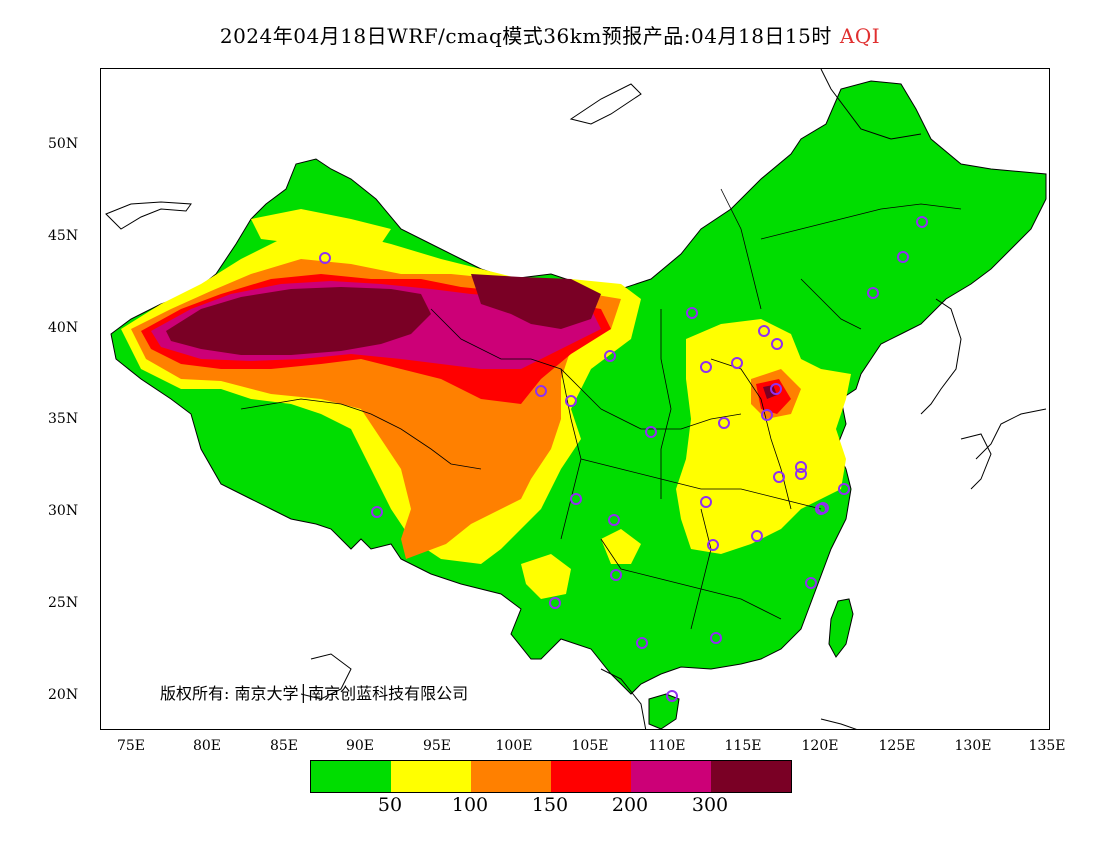 Image resolution: width=1100 pixels, height=850 pixels. I want to click on title-variable: AQI, so click(860, 36).